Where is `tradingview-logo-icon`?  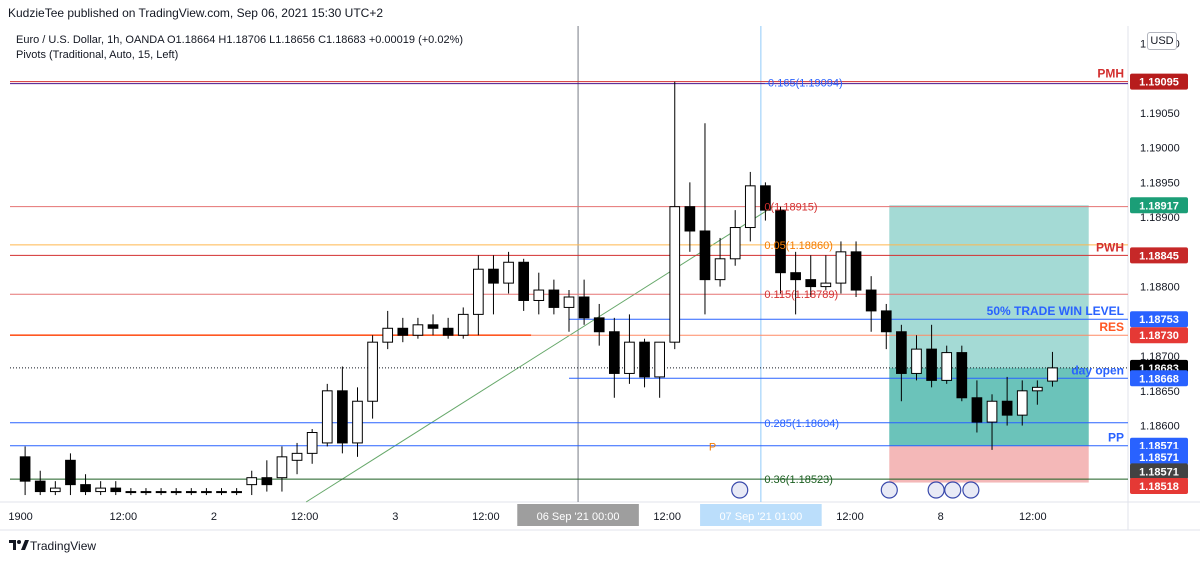
tradingview-logo-icon is located at coordinates (19, 545).